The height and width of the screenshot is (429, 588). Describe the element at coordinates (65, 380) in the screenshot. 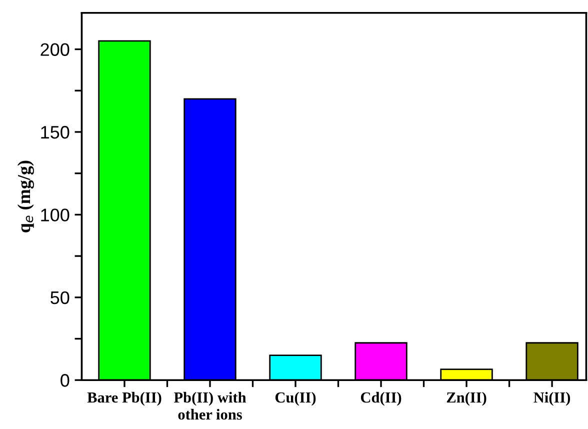

I see `y-tick-label: 0` at that location.